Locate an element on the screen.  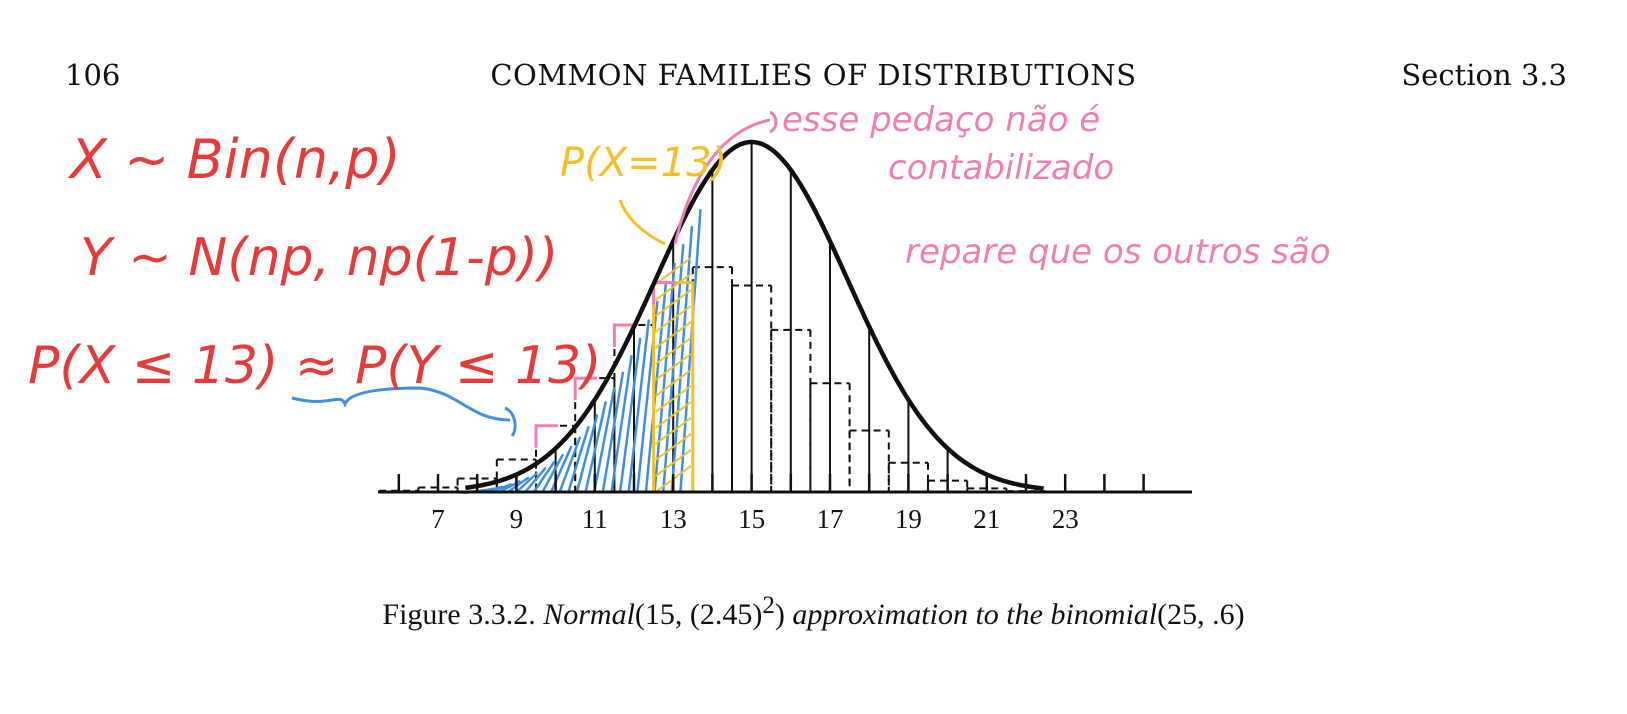
tick-label-21: 21 is located at coordinates (986, 519).